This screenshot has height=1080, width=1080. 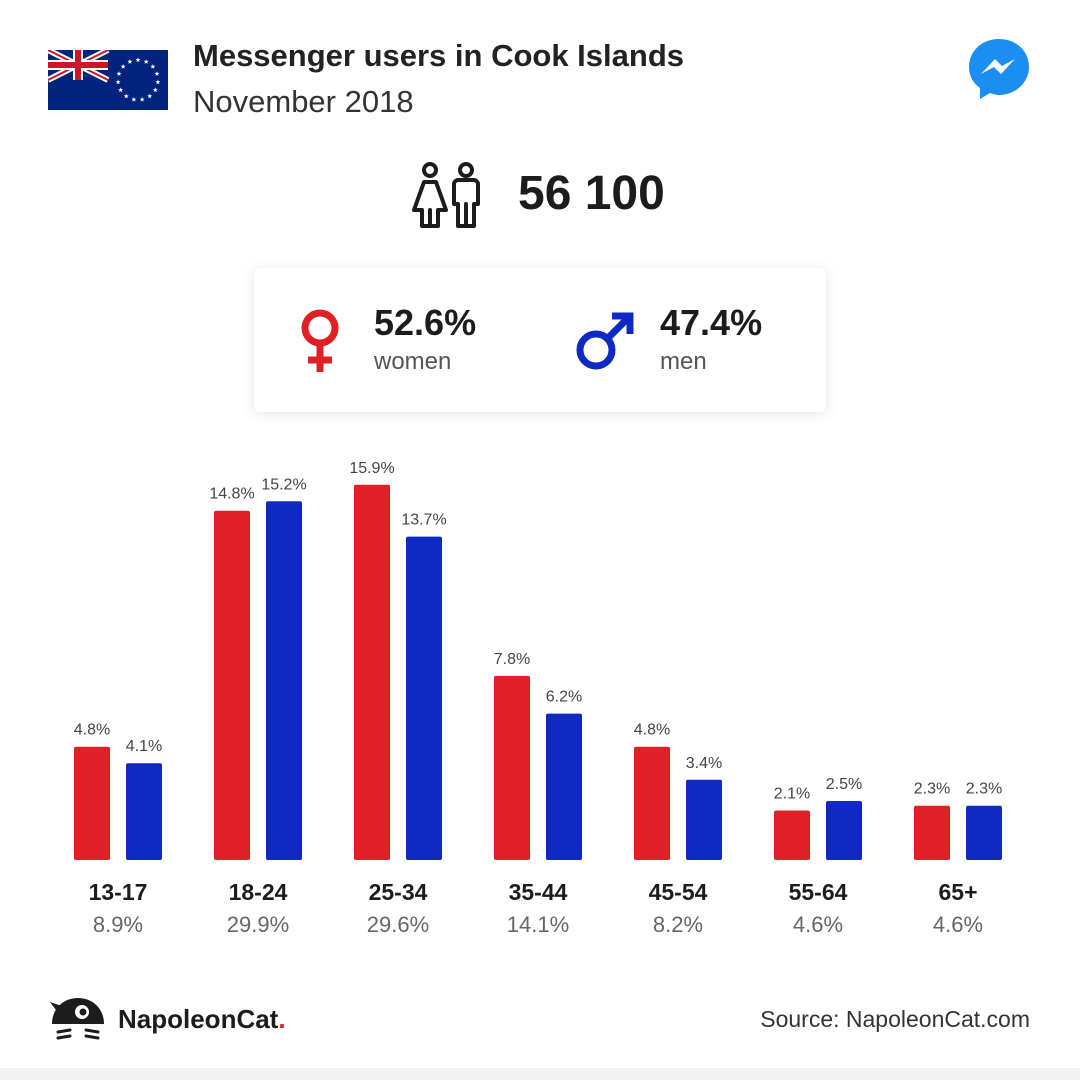 I want to click on bar-label-women-18-24: 14.8%, so click(x=231, y=494).